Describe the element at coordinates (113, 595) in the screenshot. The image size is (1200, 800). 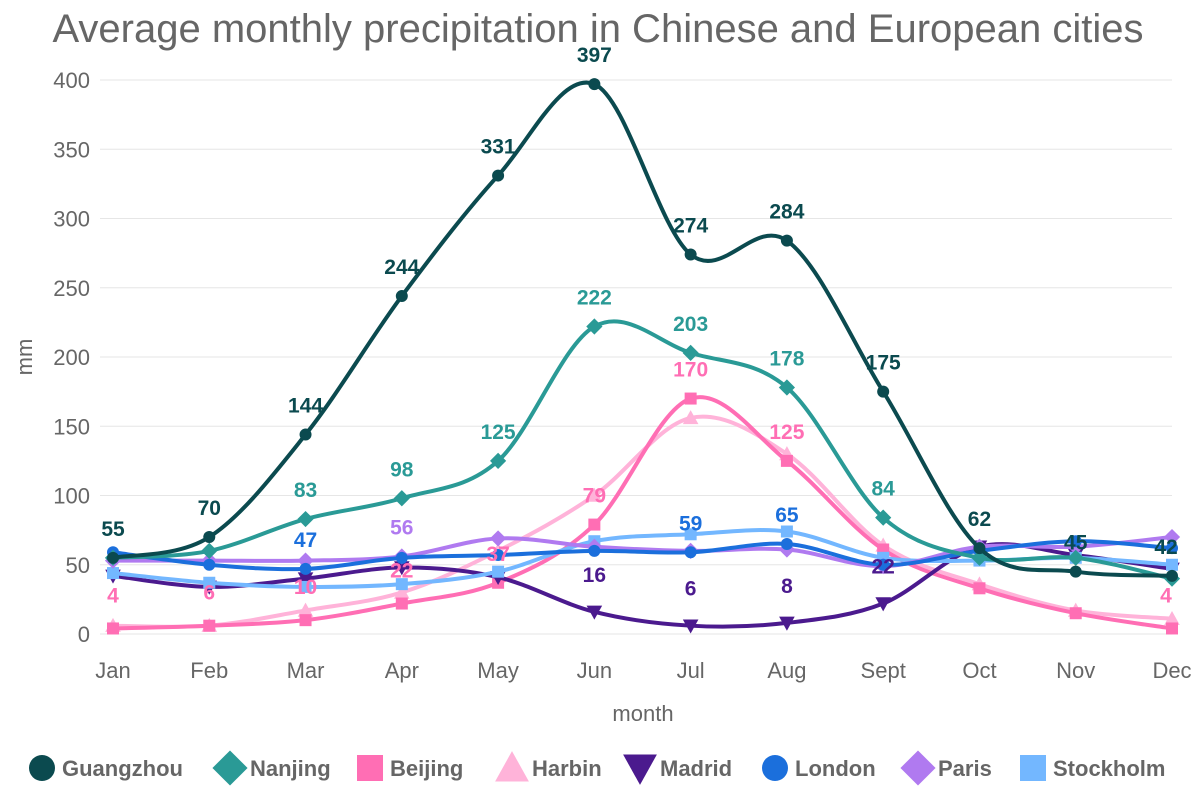
I see `data-label: 4` at that location.